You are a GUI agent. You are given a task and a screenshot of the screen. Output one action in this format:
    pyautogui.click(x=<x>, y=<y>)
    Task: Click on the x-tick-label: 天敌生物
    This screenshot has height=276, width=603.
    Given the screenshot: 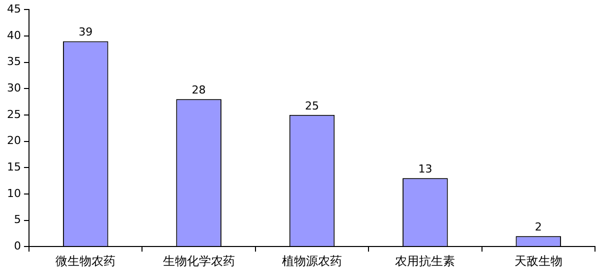 What is the action you would take?
    pyautogui.click(x=538, y=261)
    